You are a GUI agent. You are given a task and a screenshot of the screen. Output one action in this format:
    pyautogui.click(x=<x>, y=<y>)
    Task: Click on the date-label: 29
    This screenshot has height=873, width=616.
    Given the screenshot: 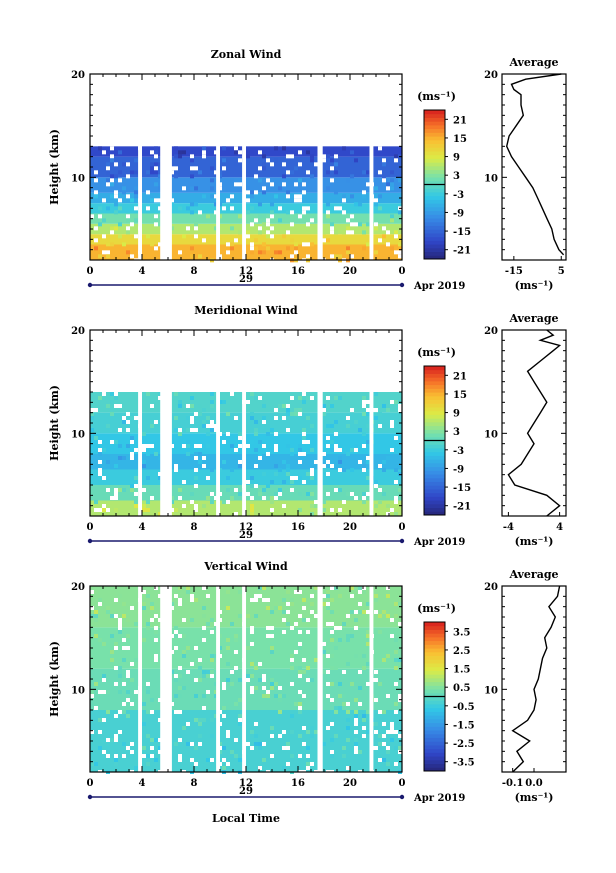 What is the action you would take?
    pyautogui.click(x=246, y=279)
    